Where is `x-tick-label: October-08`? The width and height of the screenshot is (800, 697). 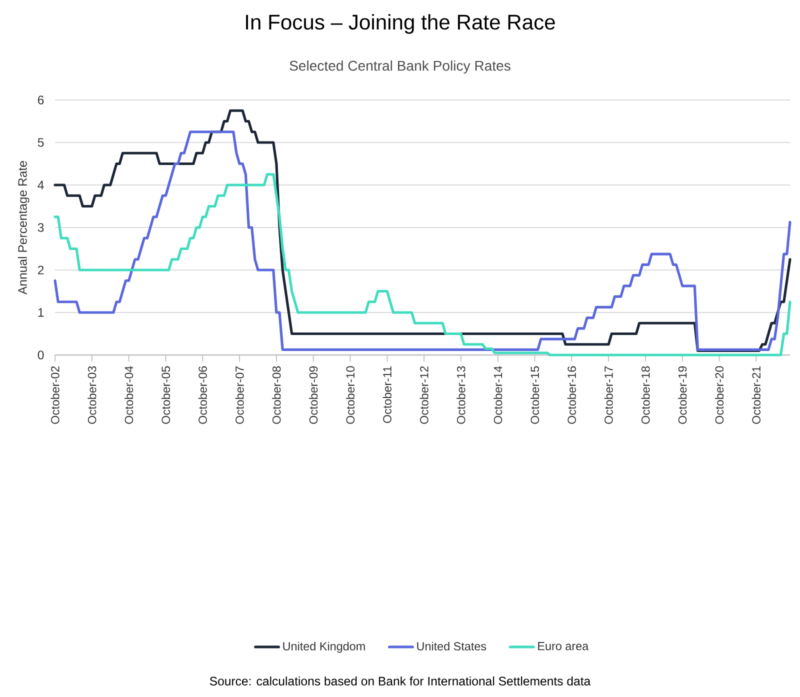
x-tick-label: October-08 is located at coordinates (276, 395).